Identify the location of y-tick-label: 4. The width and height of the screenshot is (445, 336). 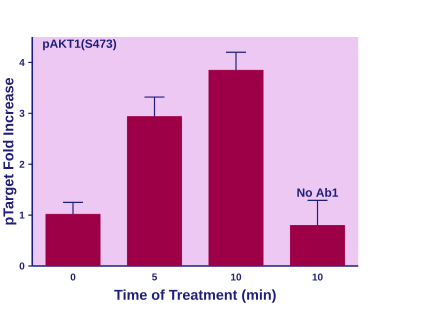
(22, 62).